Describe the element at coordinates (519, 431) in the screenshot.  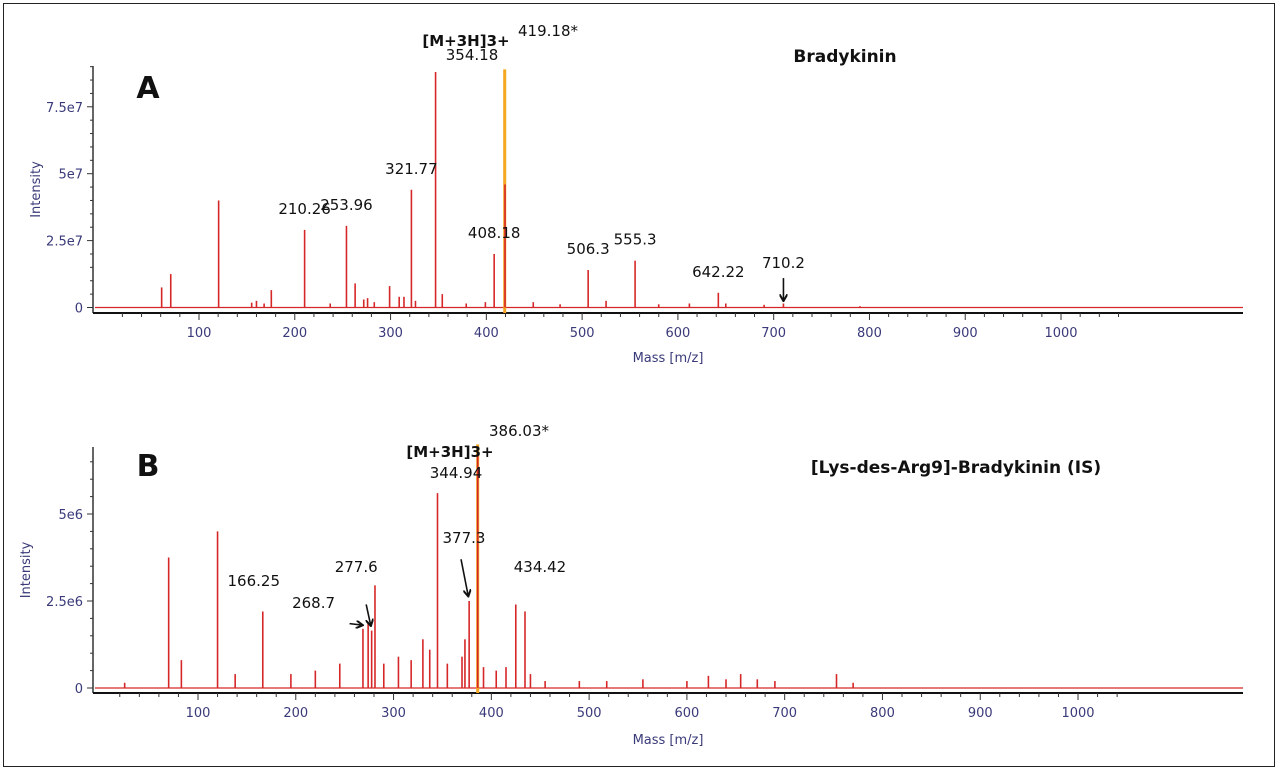
I see `marker-label: 386.03*` at that location.